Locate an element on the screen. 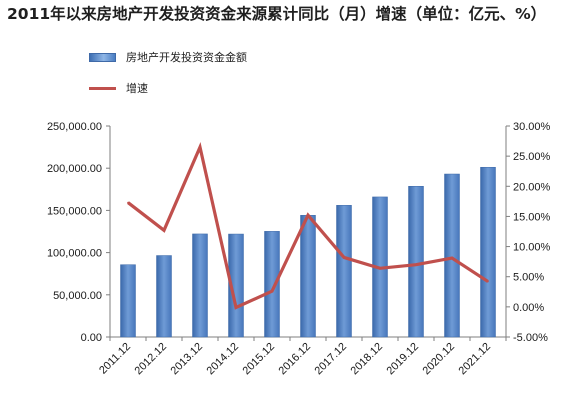  x-tick-label: 2012.12 is located at coordinates (151, 359).